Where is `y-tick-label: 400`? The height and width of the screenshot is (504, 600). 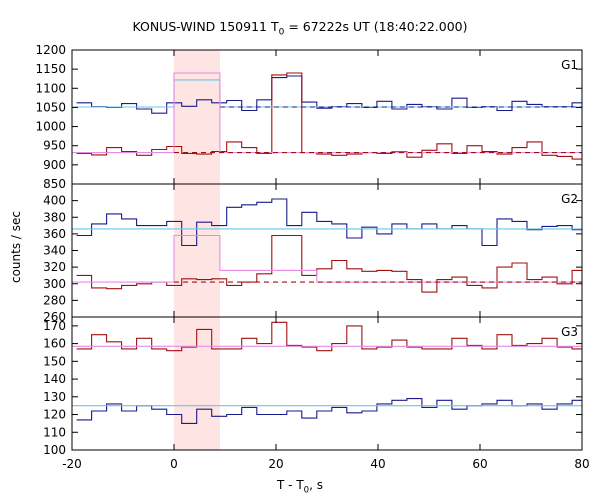
y-tick-label: 400 is located at coordinates (54, 201).